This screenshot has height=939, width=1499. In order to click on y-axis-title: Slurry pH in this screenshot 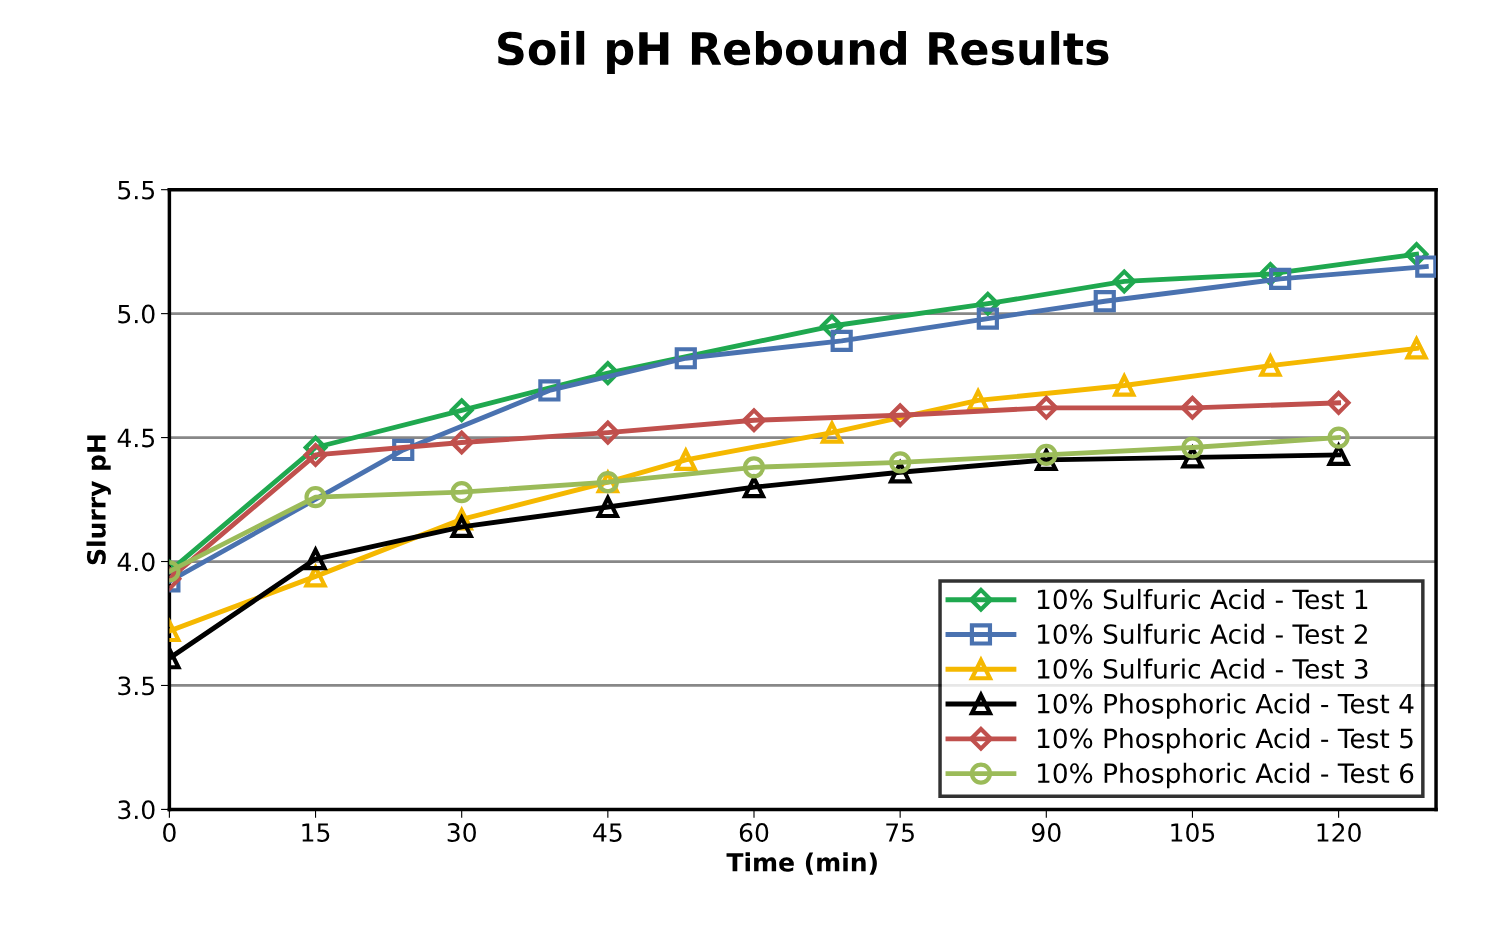, I will do `click(98, 500)`.